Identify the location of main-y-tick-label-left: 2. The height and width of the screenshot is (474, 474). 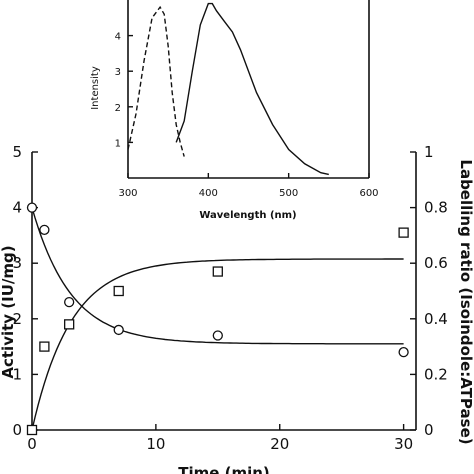
(17, 319).